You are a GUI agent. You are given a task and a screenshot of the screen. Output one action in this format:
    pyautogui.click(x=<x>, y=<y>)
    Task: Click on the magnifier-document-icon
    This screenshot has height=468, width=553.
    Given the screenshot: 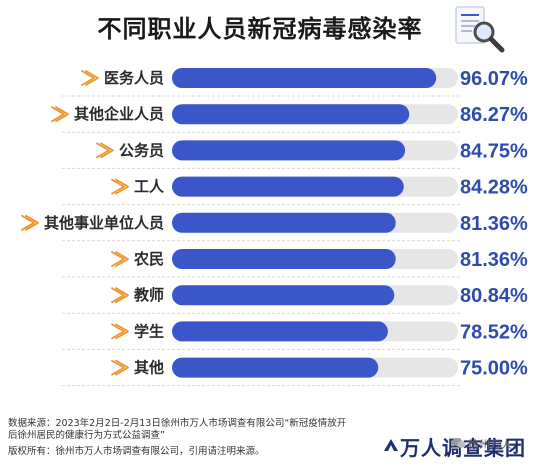 What is the action you would take?
    pyautogui.click(x=480, y=29)
    